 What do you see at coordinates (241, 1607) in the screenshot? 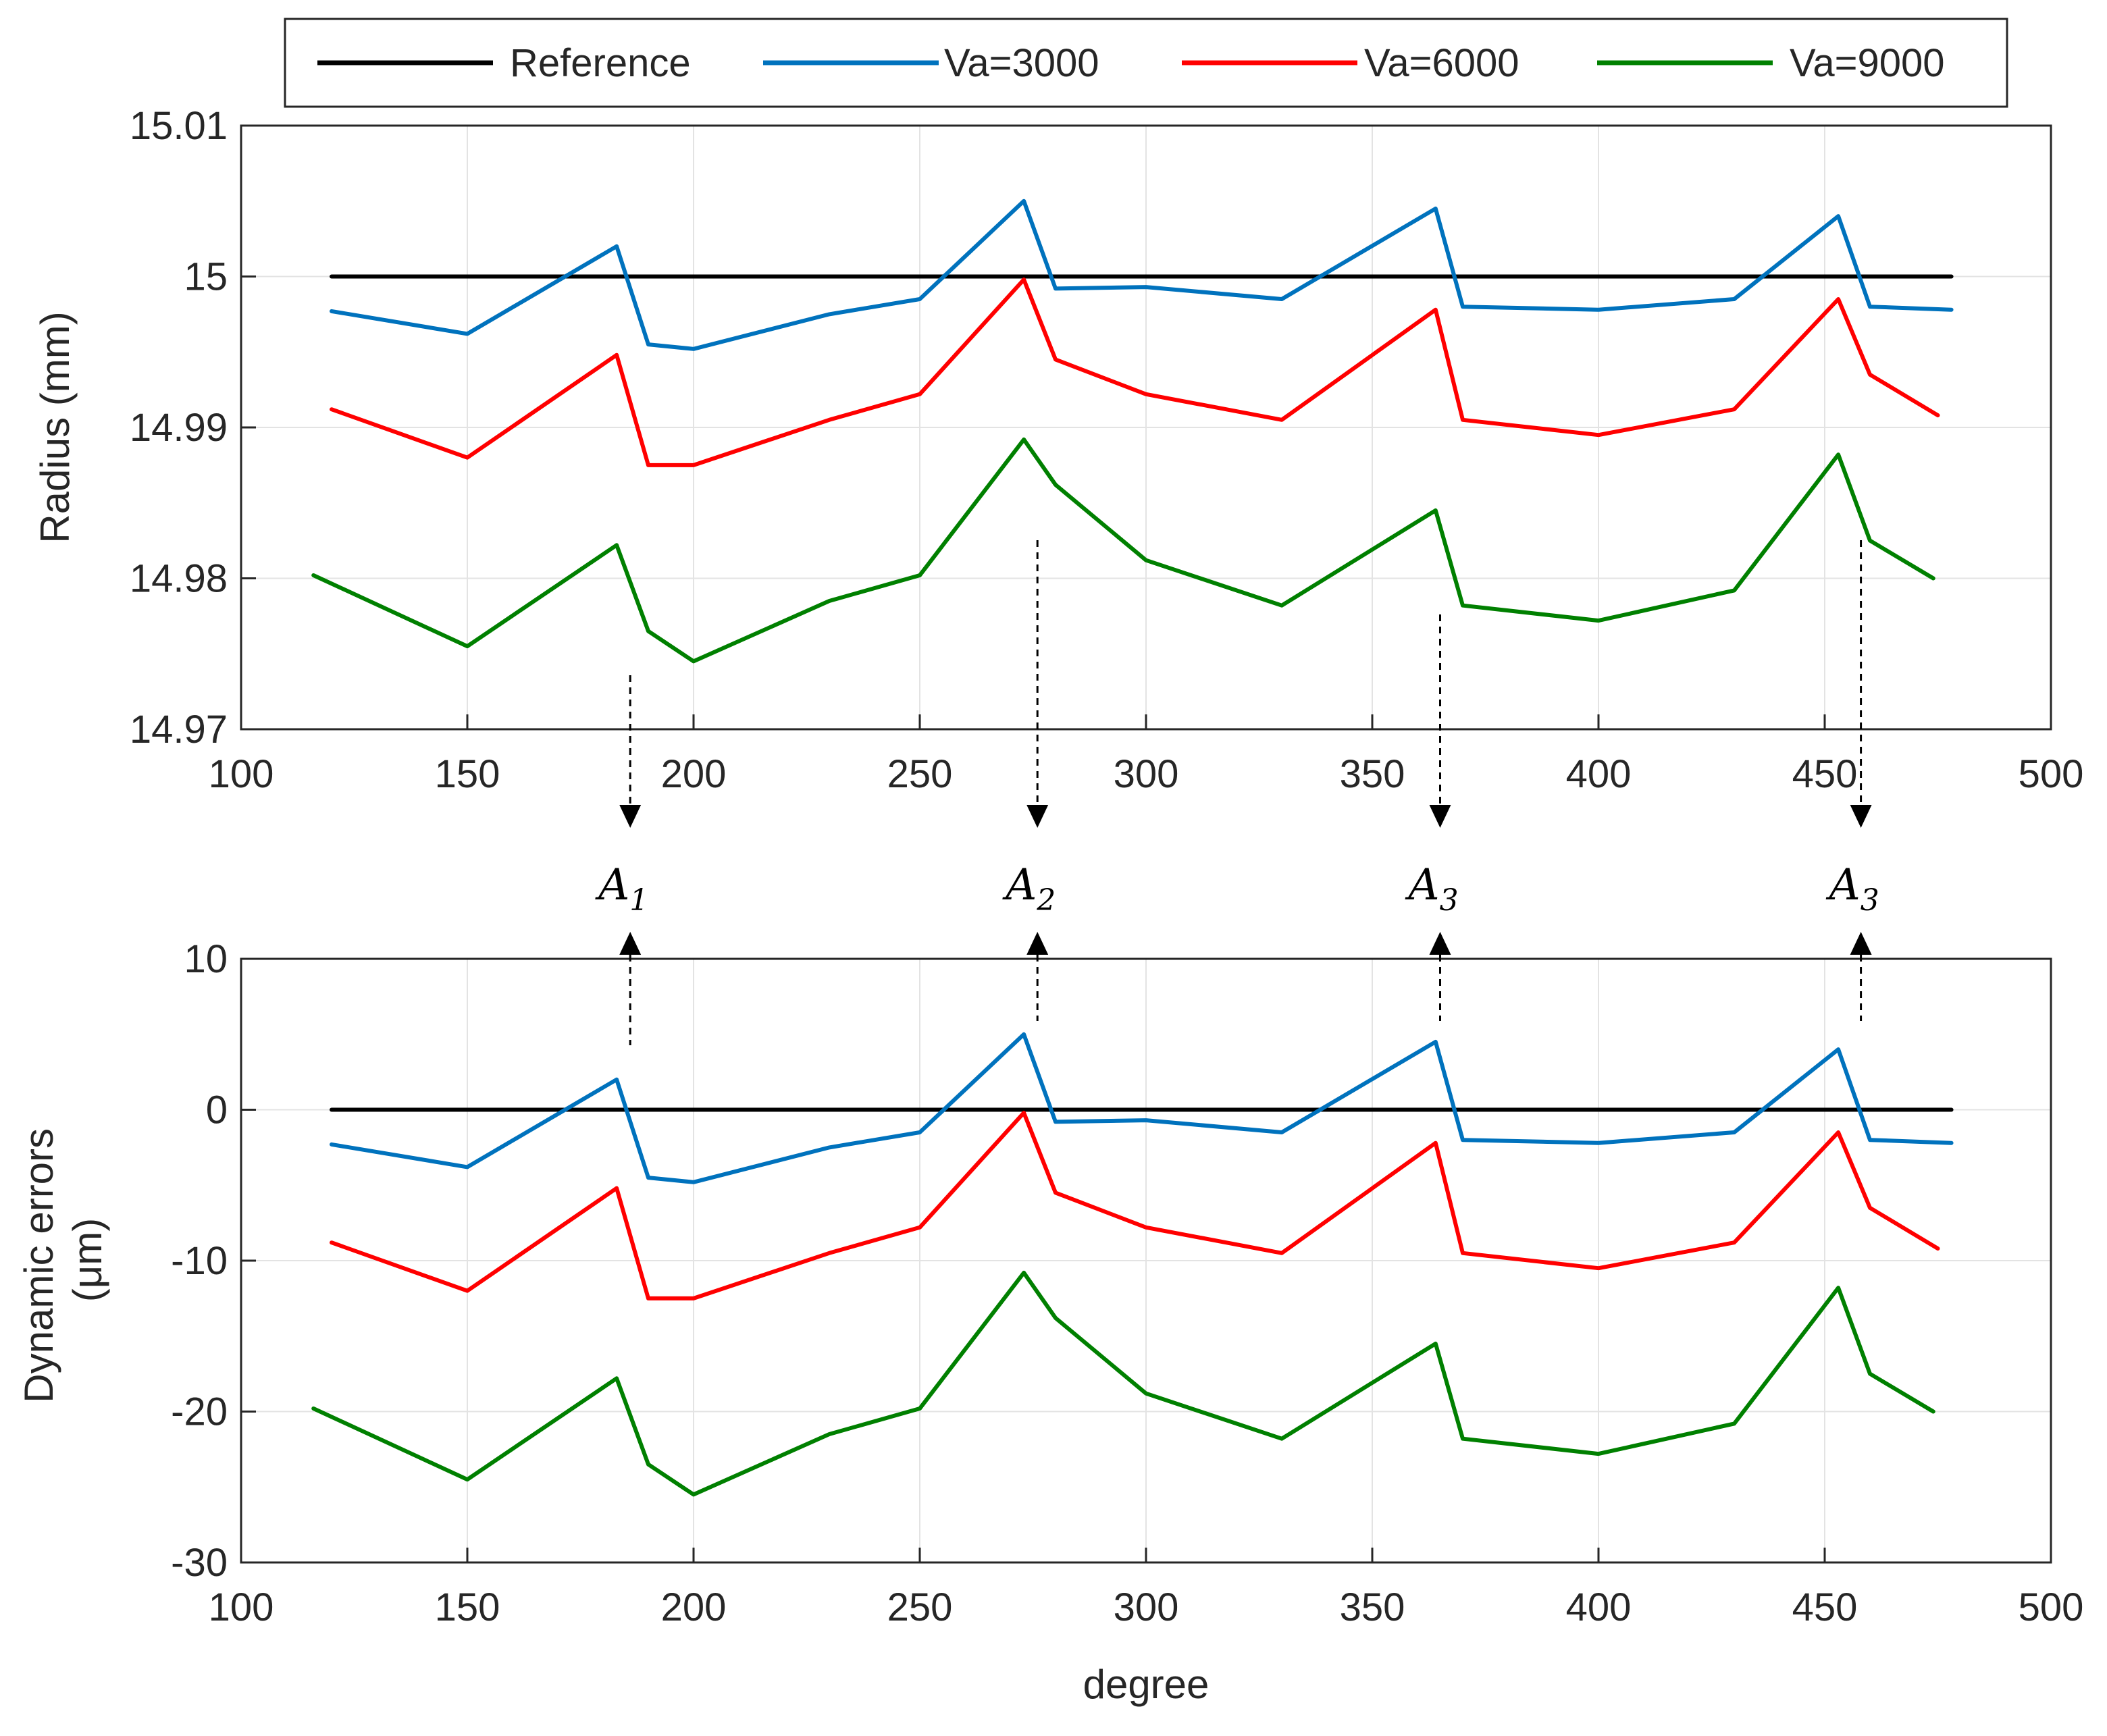
I see `dynamic-errors-x-tick-label: 100` at bounding box center [241, 1607].